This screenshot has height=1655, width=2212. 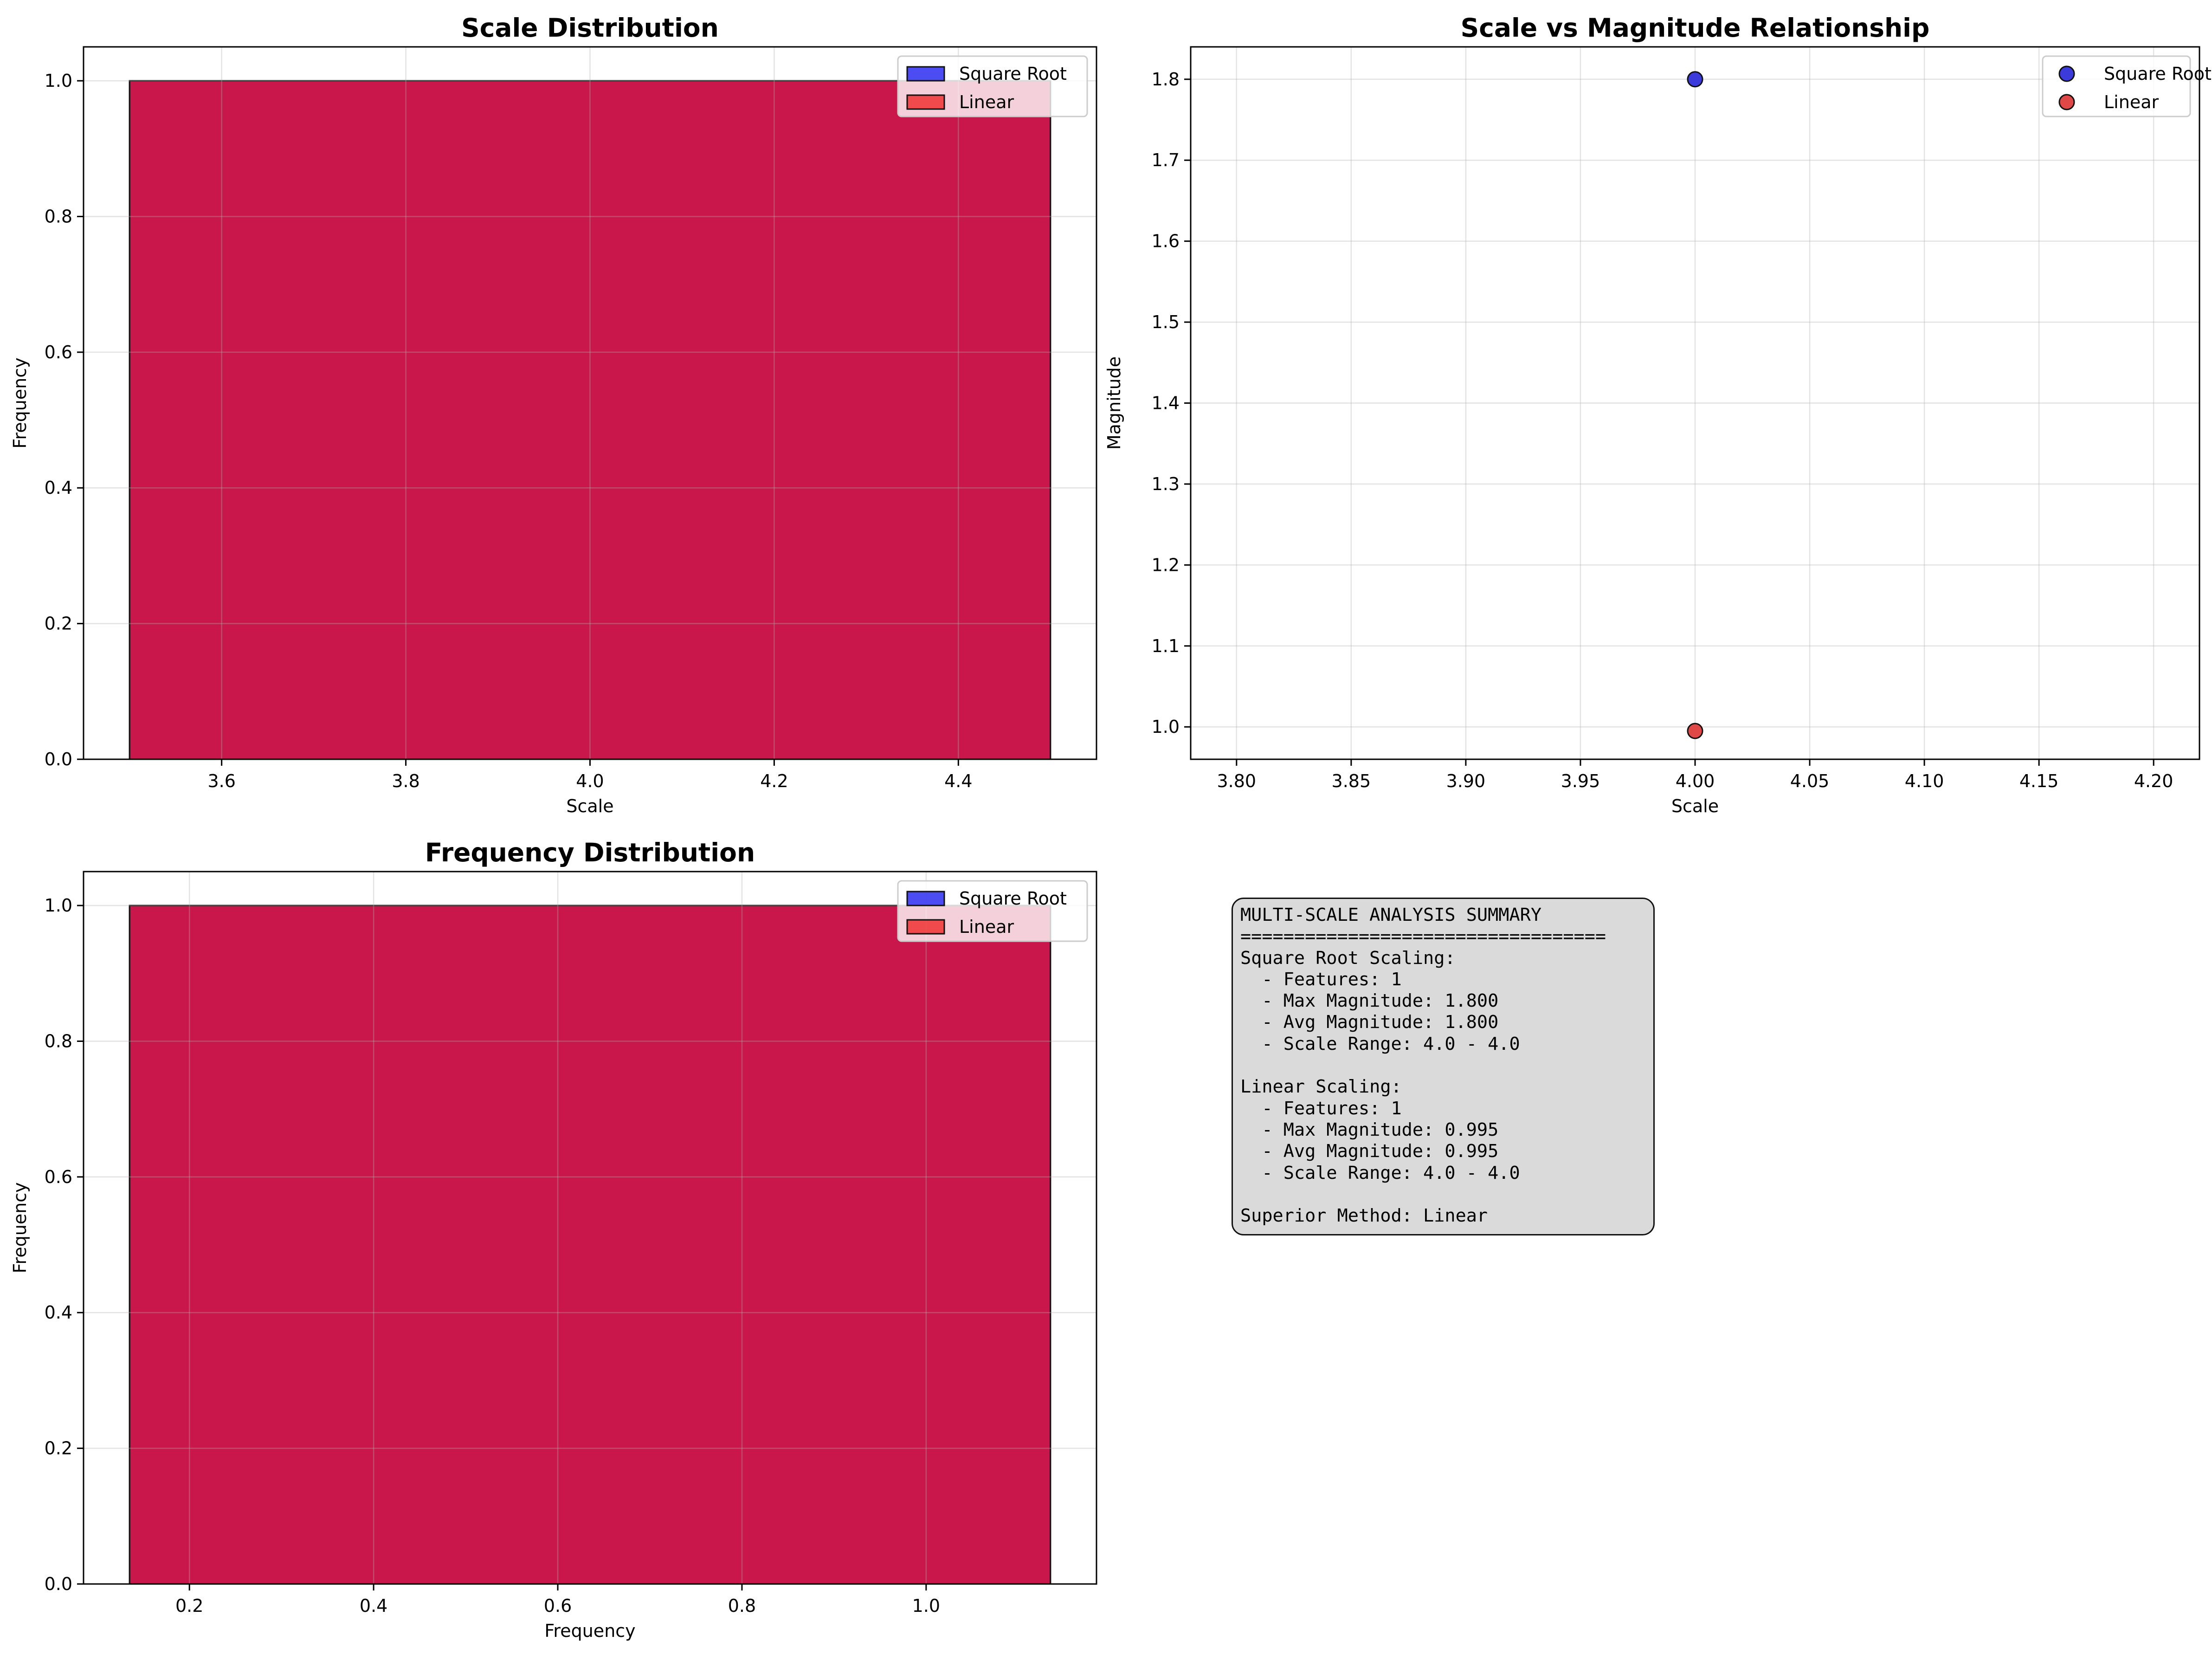 I want to click on y-tick-label: 1.5, so click(x=1166, y=322).